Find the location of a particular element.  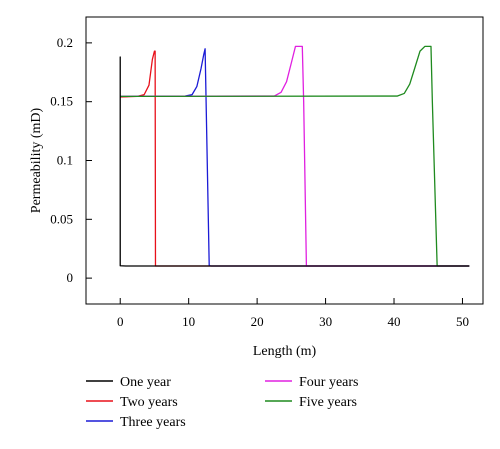

y-tick-label: 0.05 is located at coordinates (61, 218).